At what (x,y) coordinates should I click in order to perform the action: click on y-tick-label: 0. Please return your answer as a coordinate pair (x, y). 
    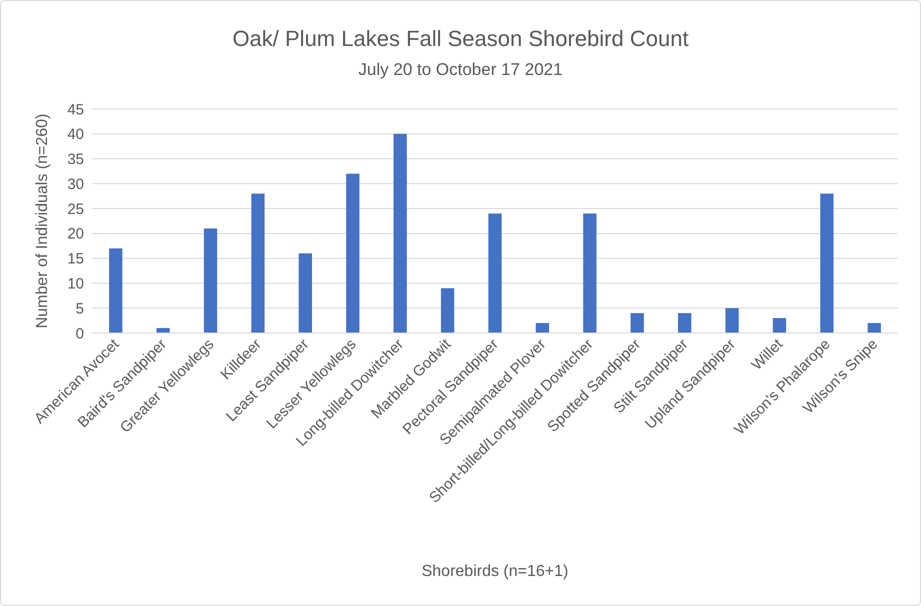
    Looking at the image, I should click on (80, 333).